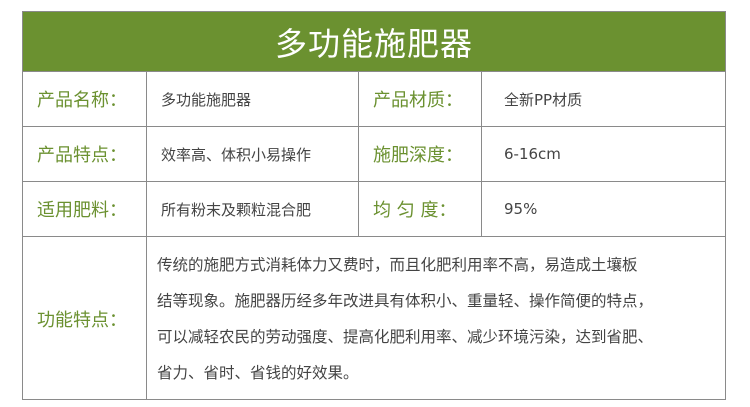 The width and height of the screenshot is (750, 407). What do you see at coordinates (405, 337) in the screenshot?
I see `desc-line: 可以减轻农民的劳动强度、提高化肥利用率、减少环境污染，达到省肥、` at bounding box center [405, 337].